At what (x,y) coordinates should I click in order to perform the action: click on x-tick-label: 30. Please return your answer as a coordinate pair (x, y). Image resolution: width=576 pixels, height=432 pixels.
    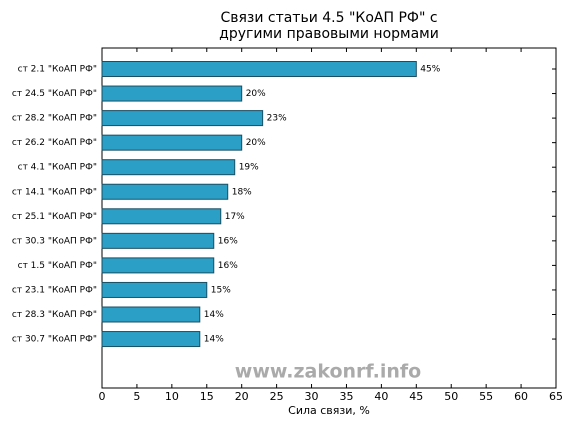
    Looking at the image, I should click on (312, 396).